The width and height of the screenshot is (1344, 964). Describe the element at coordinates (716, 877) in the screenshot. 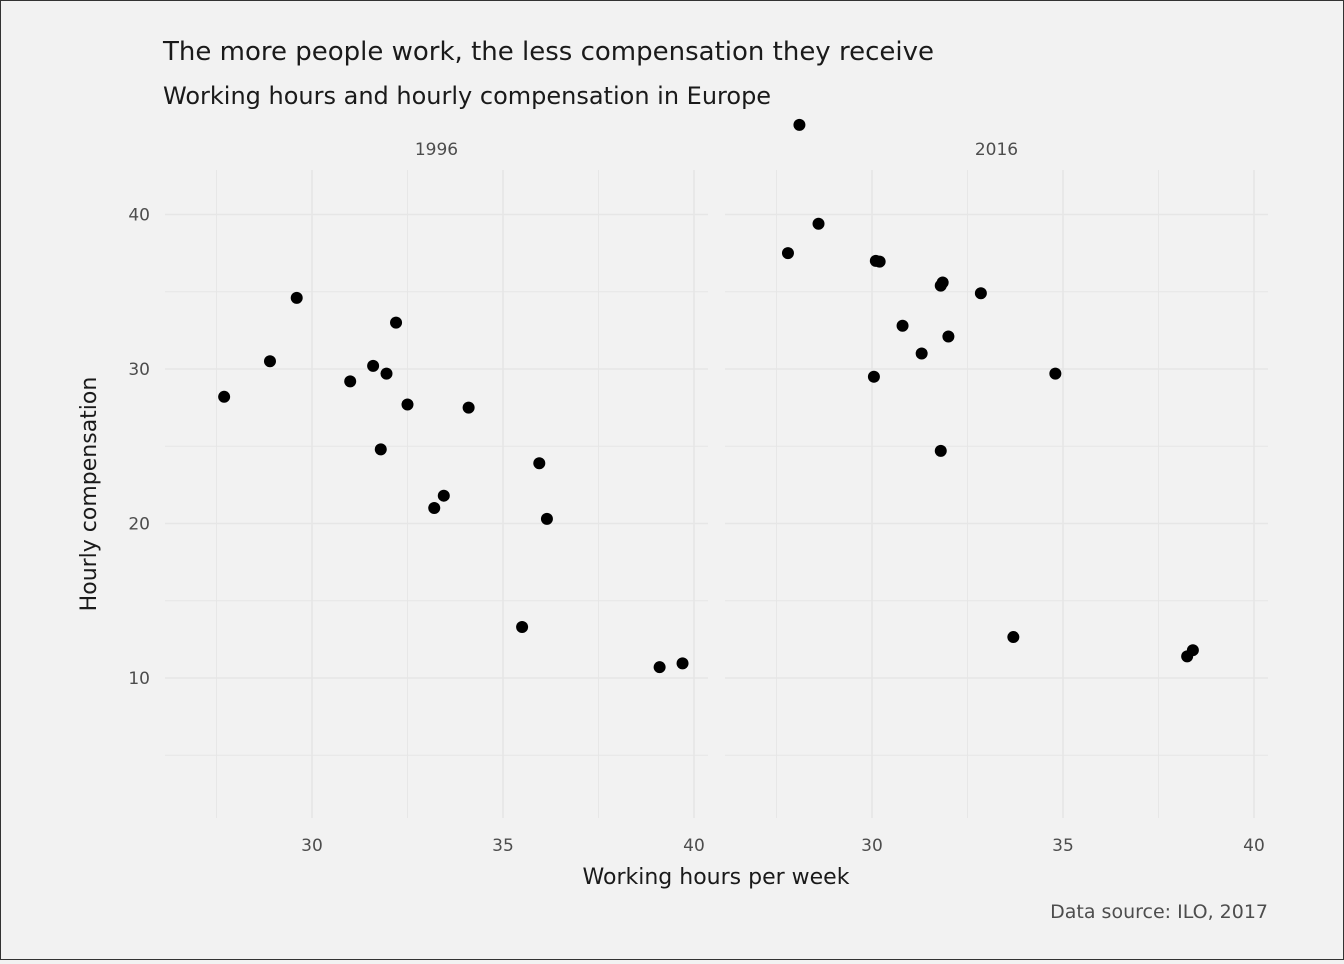

I see `x-axis-title: Working hours per week` at that location.